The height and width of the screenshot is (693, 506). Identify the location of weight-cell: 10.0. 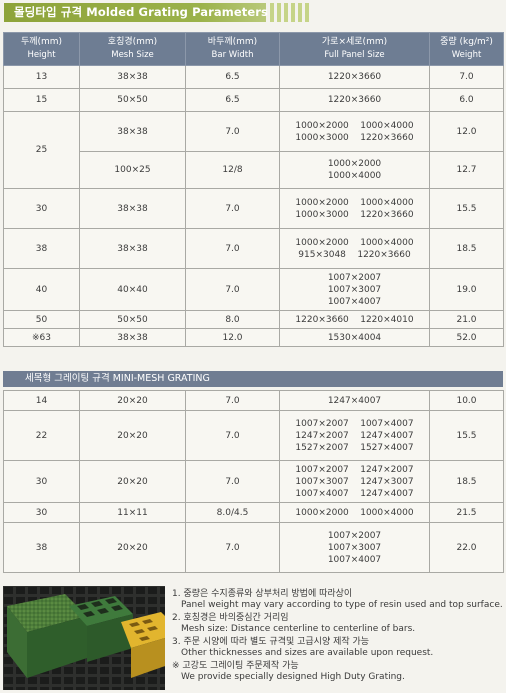
(466, 400).